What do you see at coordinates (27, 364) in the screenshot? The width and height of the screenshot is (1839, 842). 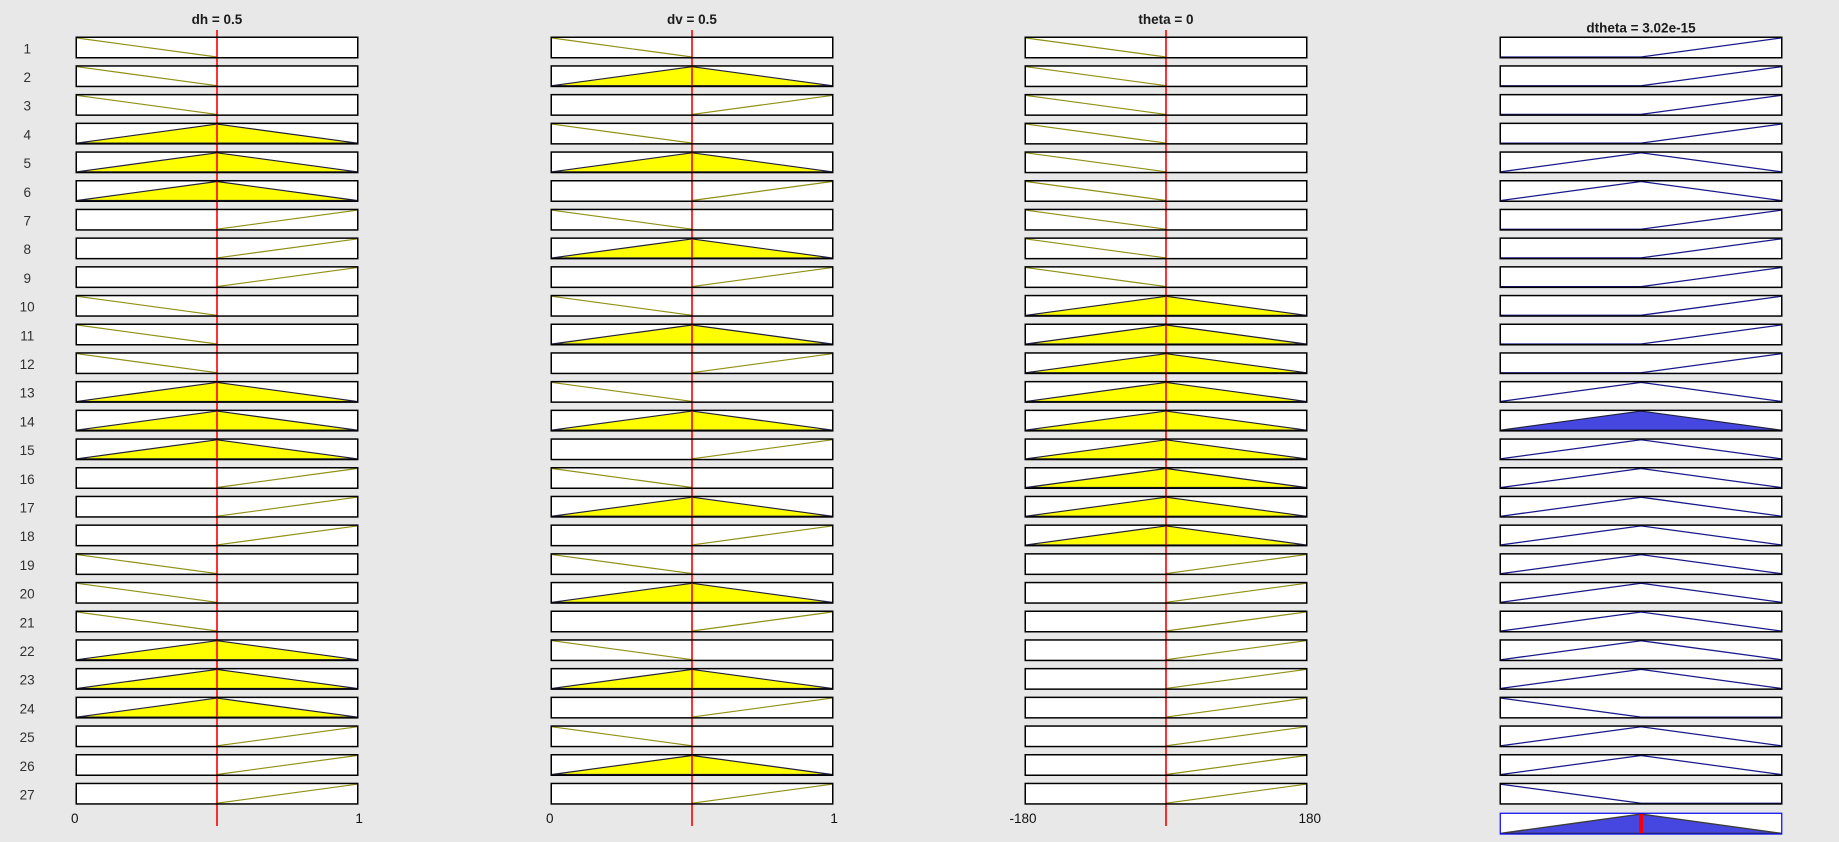 I see `svg-text: 12` at bounding box center [27, 364].